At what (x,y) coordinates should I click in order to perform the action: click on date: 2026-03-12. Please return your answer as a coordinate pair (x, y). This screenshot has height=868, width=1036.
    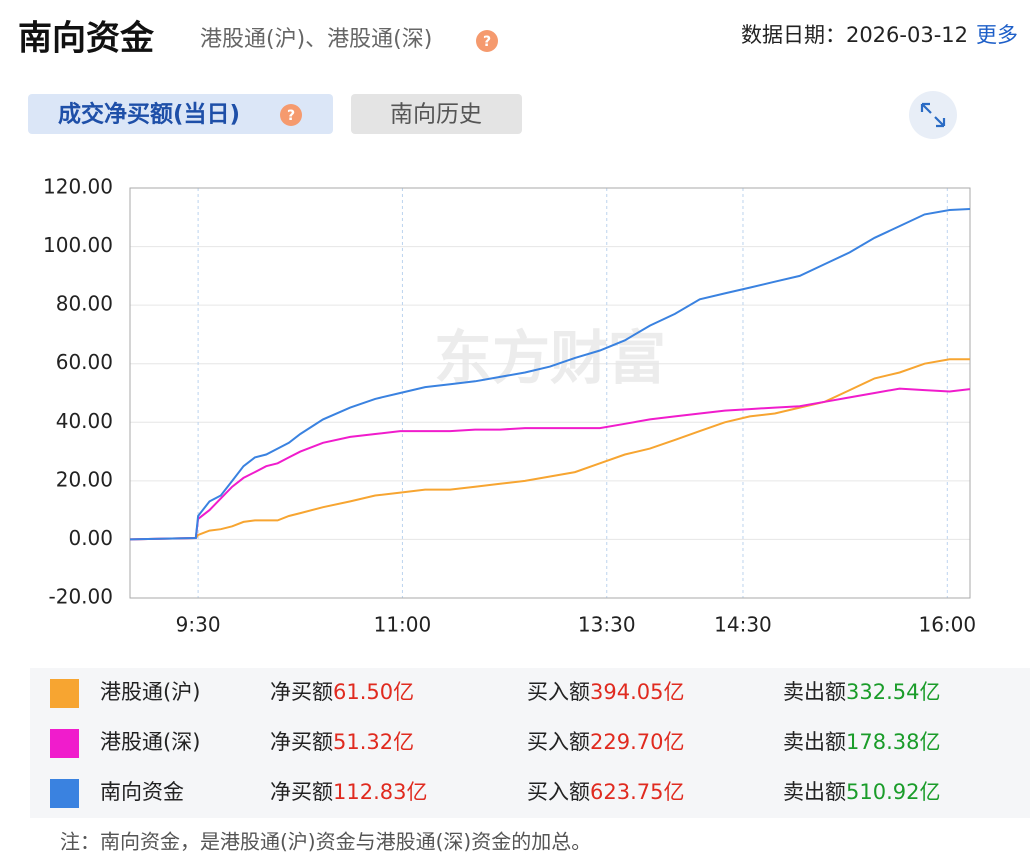
    Looking at the image, I should click on (907, 35).